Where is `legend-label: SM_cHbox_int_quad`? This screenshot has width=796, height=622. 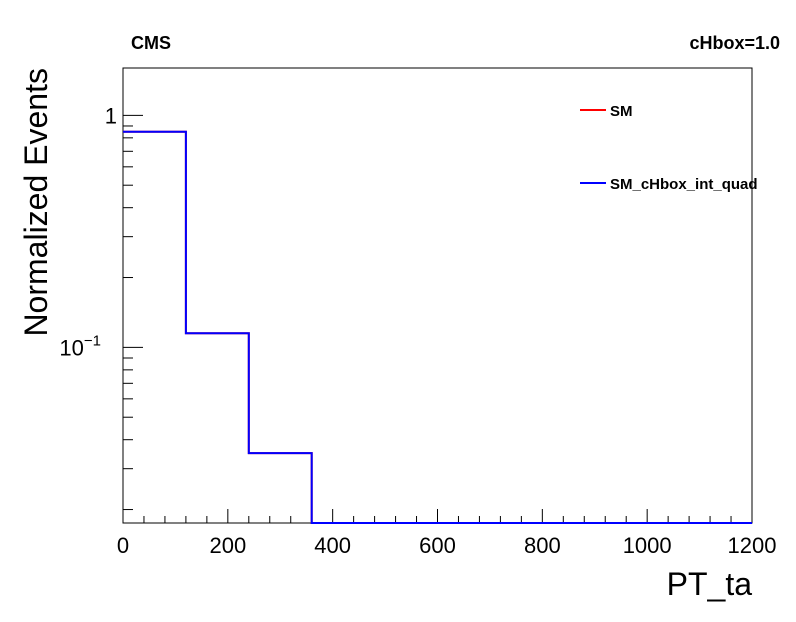 legend-label: SM_cHbox_int_quad is located at coordinates (684, 184).